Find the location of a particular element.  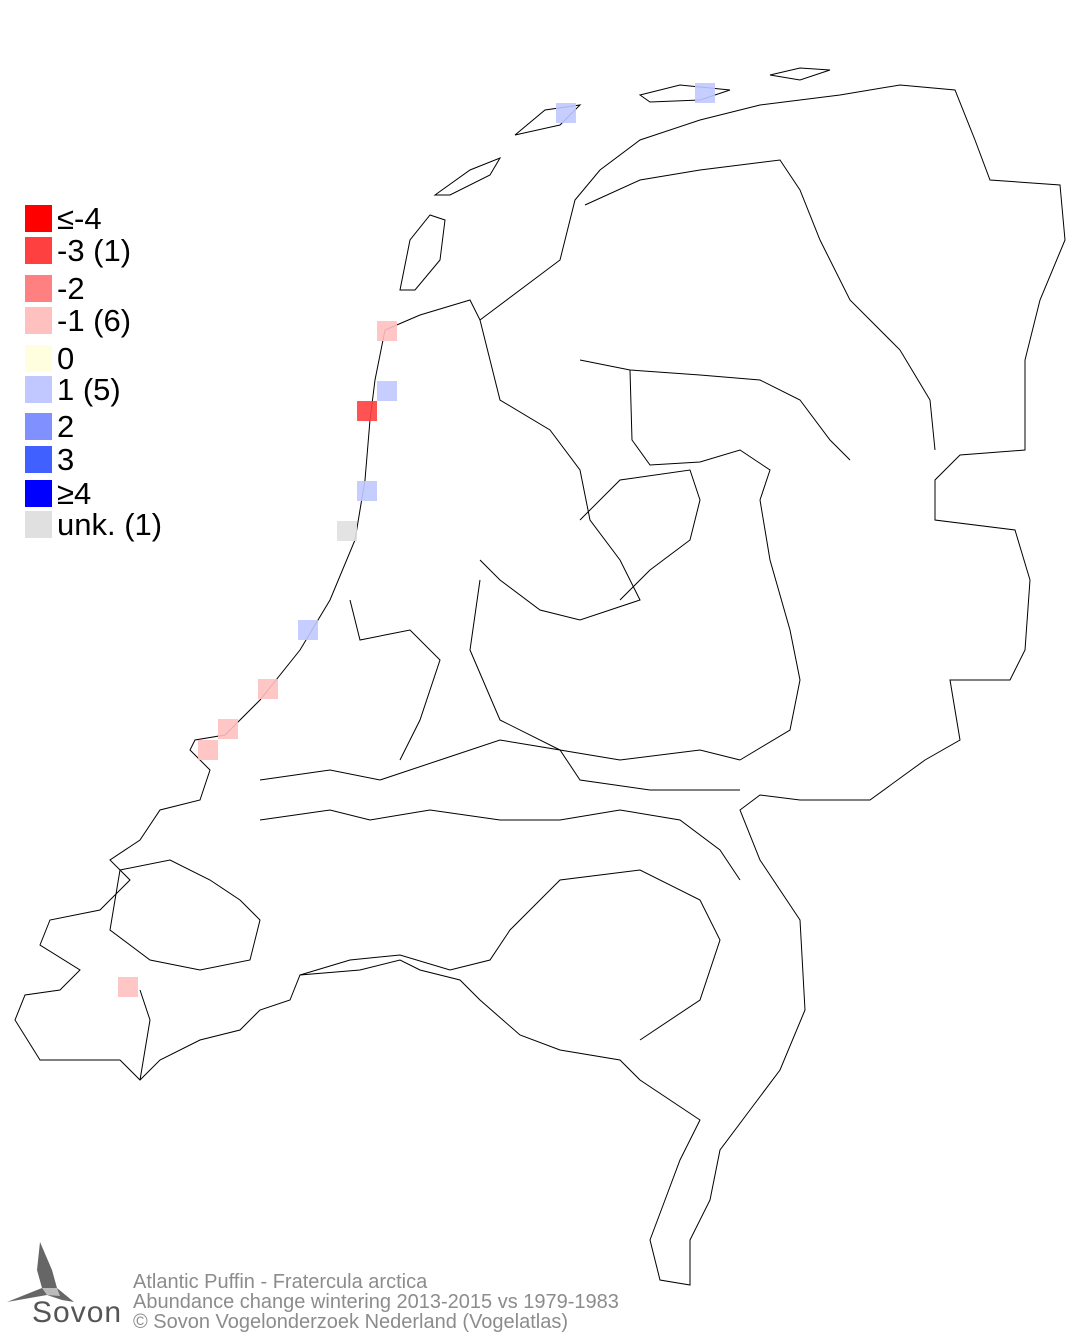

legend-item: ≥4 is located at coordinates (58, 493).